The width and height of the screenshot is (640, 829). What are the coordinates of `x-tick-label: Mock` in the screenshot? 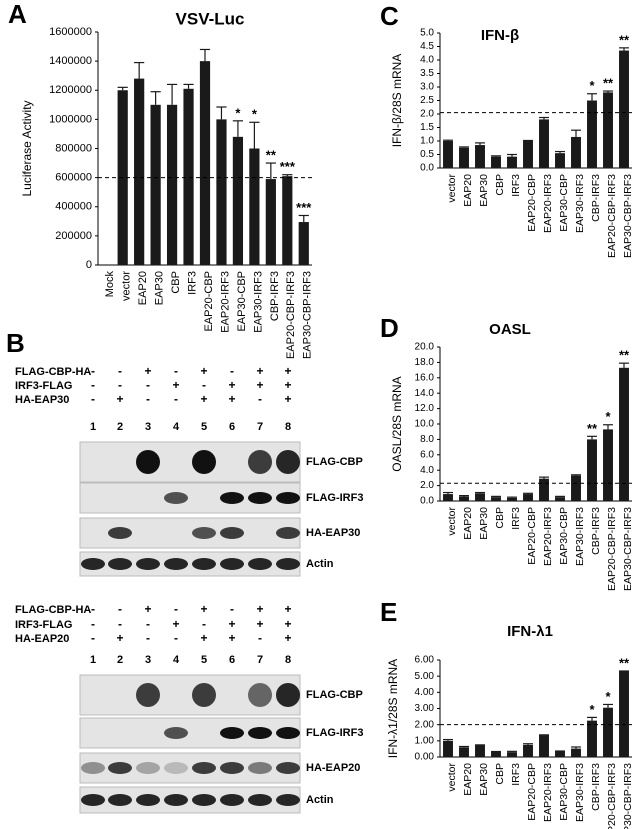 It's located at (110, 284).